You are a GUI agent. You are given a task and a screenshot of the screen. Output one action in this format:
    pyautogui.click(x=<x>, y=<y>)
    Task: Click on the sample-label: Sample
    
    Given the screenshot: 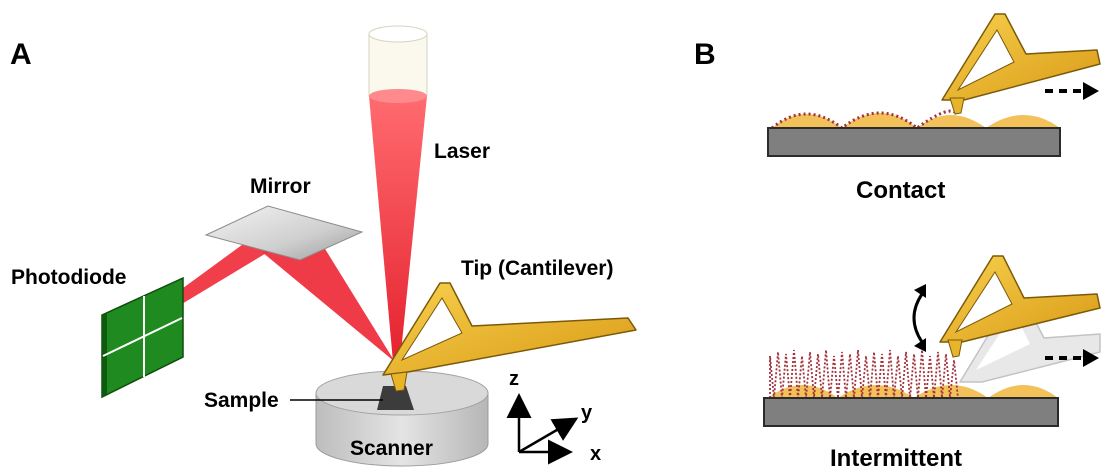 What is the action you would take?
    pyautogui.click(x=241, y=400)
    